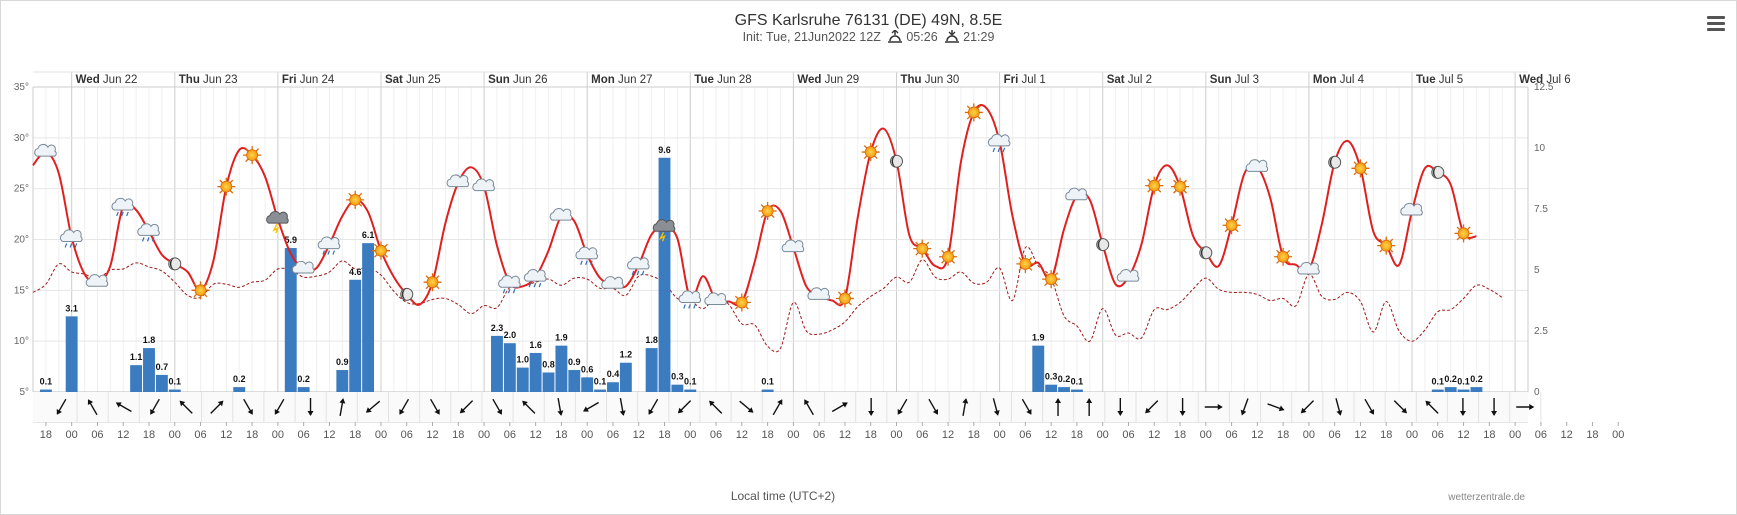 The image size is (1737, 515). Describe the element at coordinates (21, 87) in the screenshot. I see `y-left-tick-label: 35°` at that location.